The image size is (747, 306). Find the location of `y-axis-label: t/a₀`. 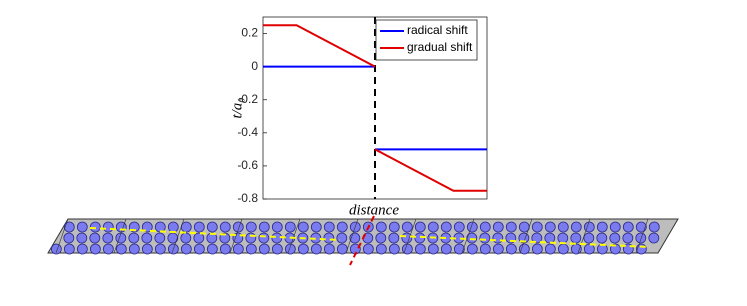

y-axis-label: t/a₀ is located at coordinates (237, 107).